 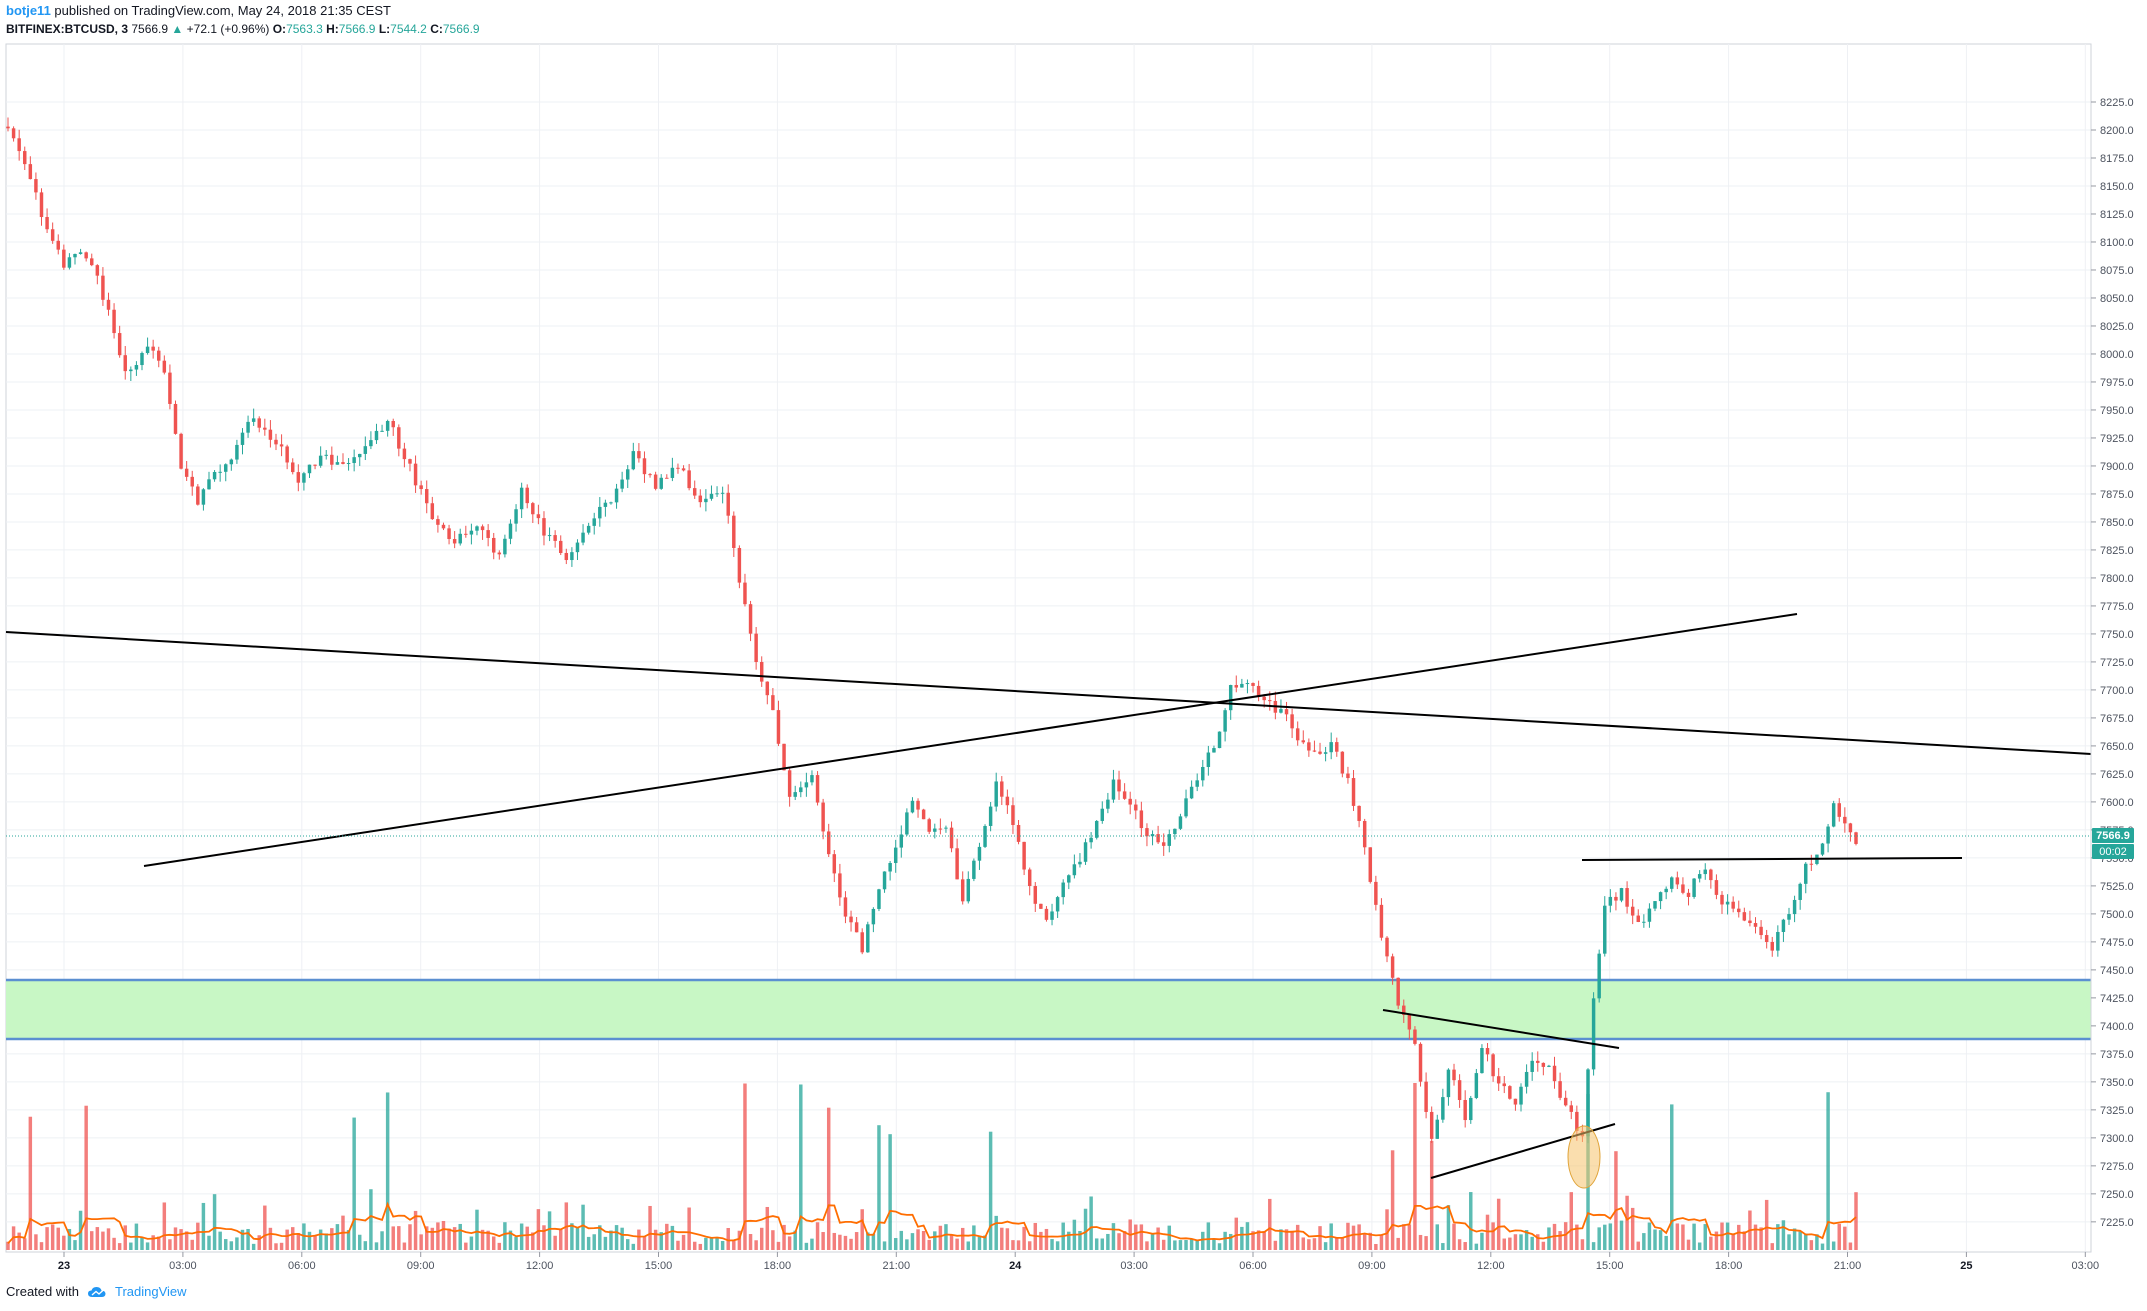 What do you see at coordinates (2113, 851) in the screenshot?
I see `countdown-badge` at bounding box center [2113, 851].